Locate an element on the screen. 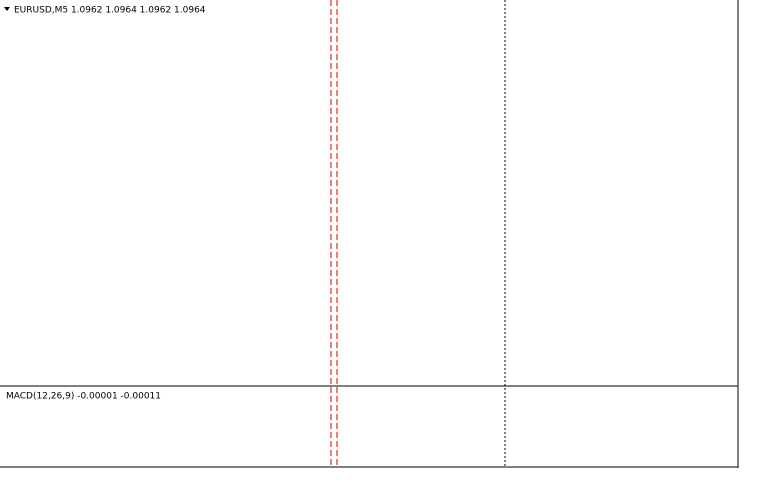 The width and height of the screenshot is (781, 489). chart-title: EURUSD,M5 1.0962 1.0964 1.0962 1.0964 is located at coordinates (110, 11).